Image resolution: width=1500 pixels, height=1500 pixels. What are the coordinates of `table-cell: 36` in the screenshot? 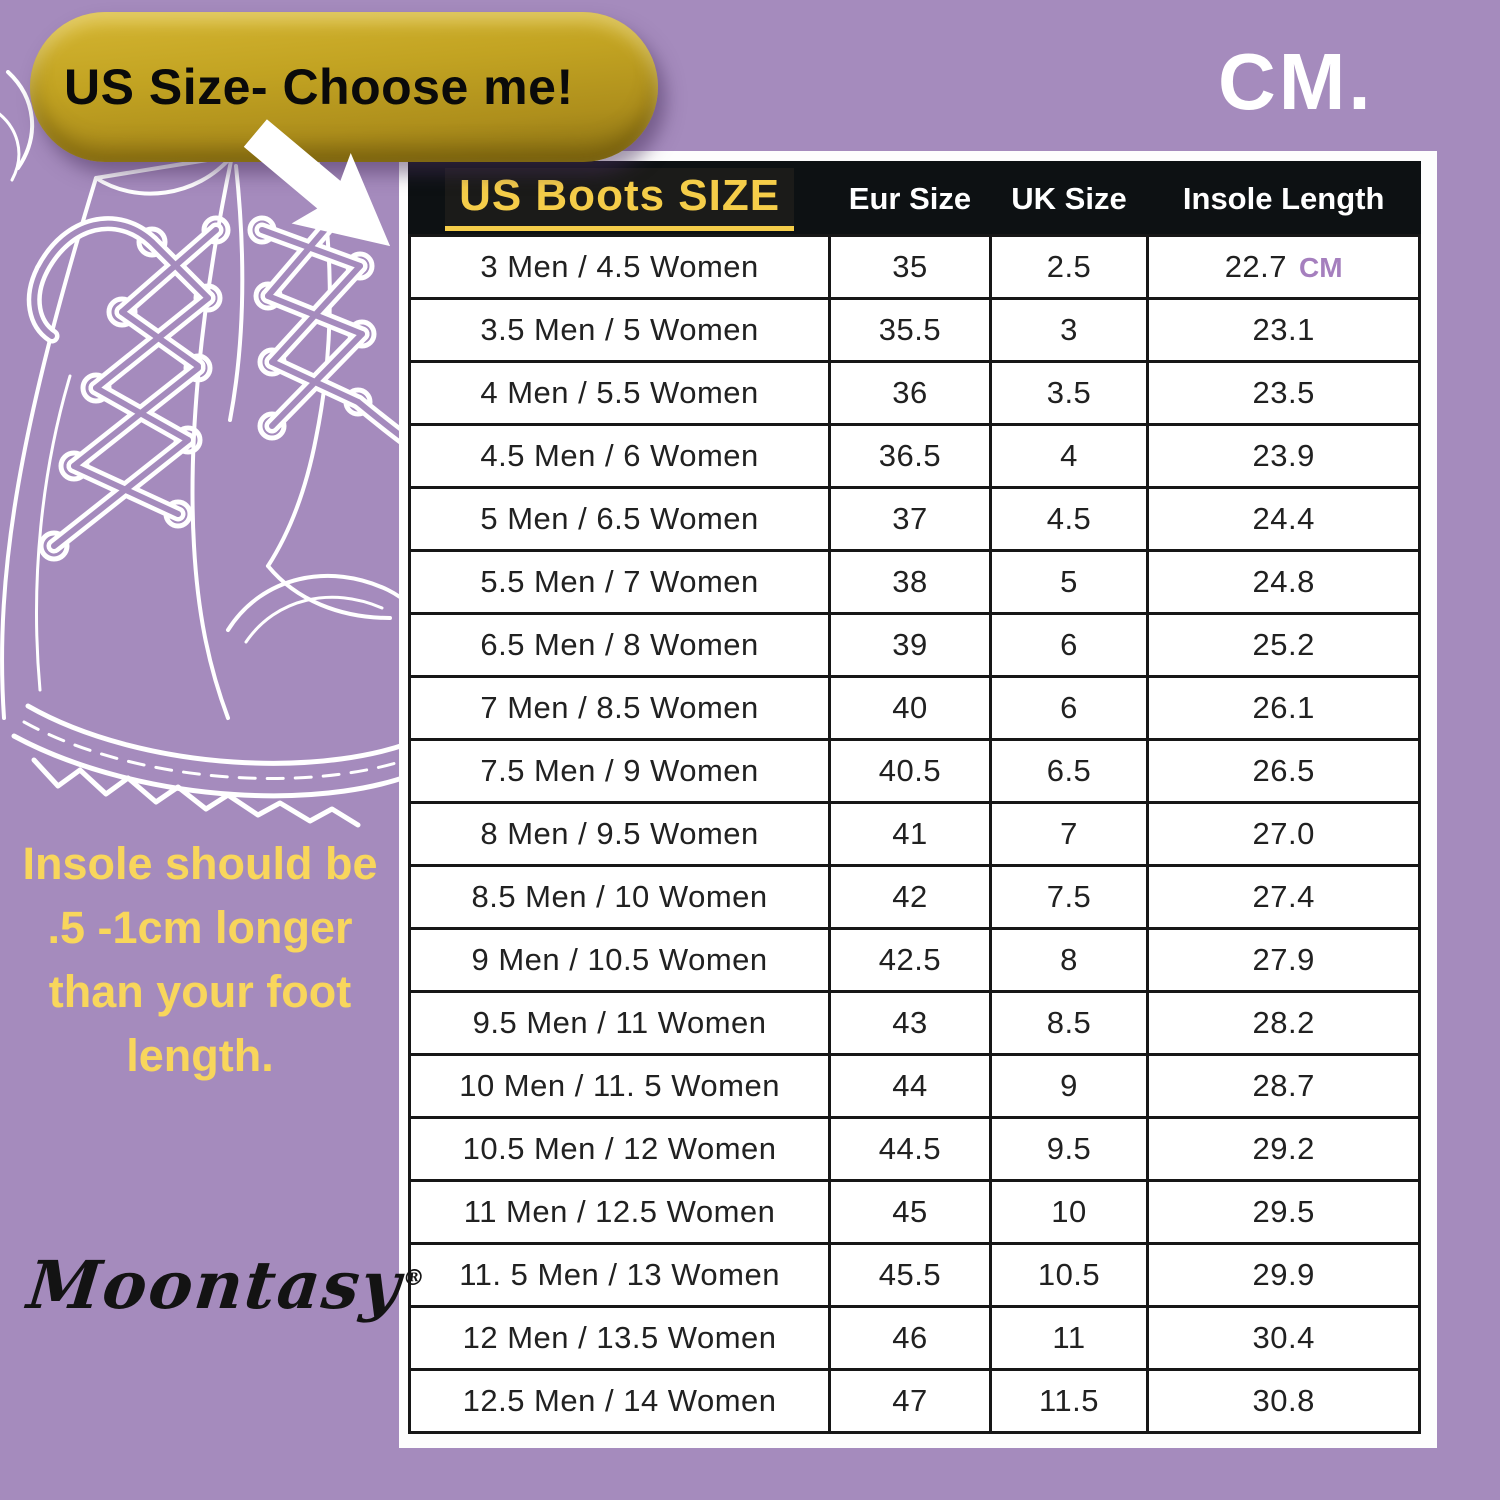 It's located at (910, 393).